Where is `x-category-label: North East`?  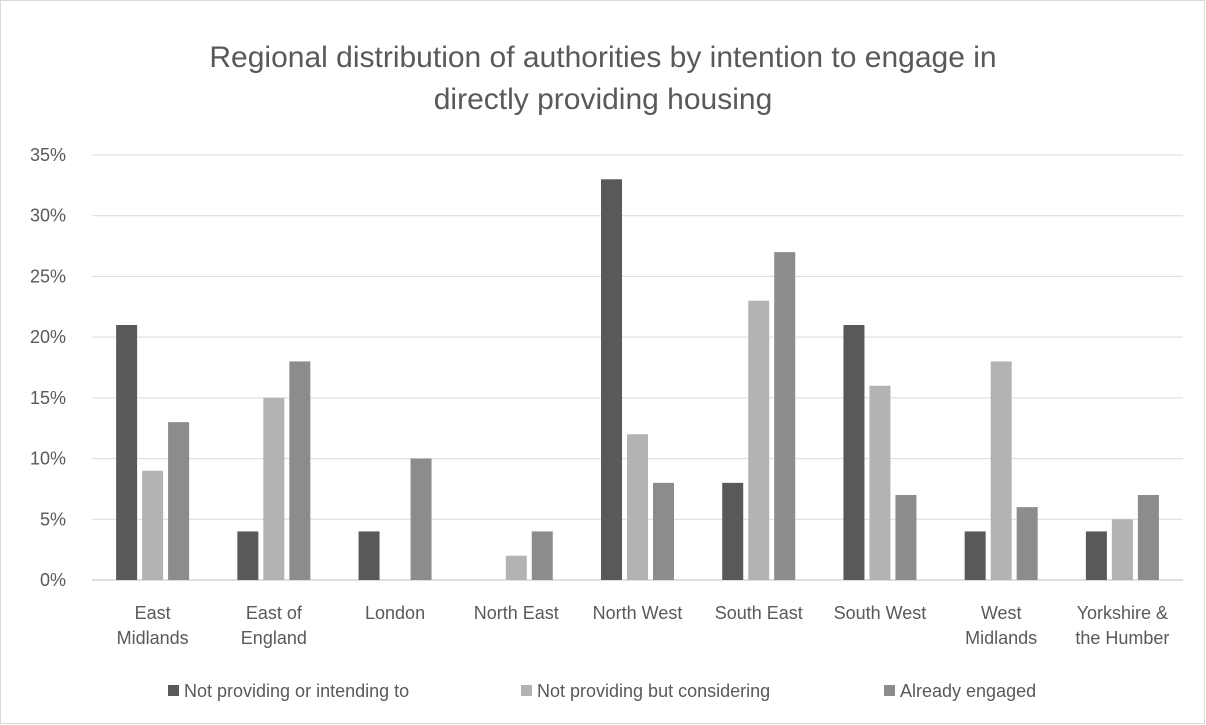
x-category-label: North East is located at coordinates (516, 613).